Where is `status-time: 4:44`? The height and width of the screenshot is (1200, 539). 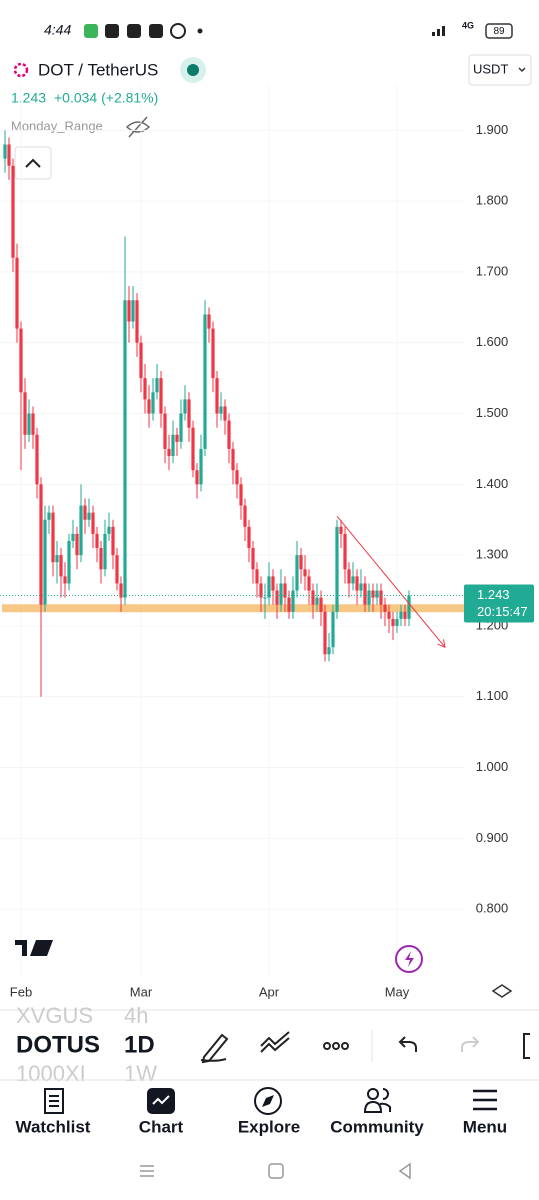
status-time: 4:44 is located at coordinates (57, 30).